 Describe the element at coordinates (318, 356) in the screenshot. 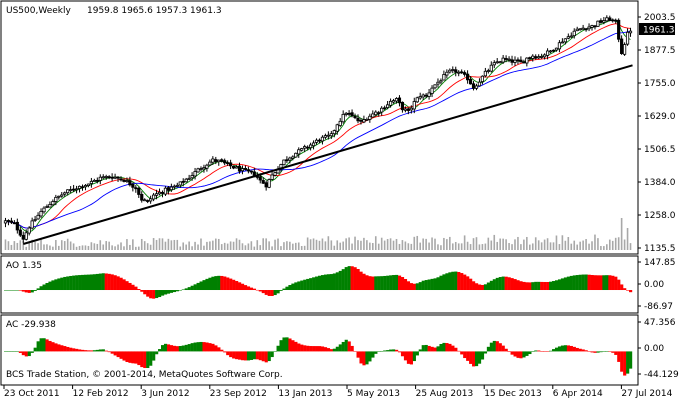

I see `ac-histogram` at that location.